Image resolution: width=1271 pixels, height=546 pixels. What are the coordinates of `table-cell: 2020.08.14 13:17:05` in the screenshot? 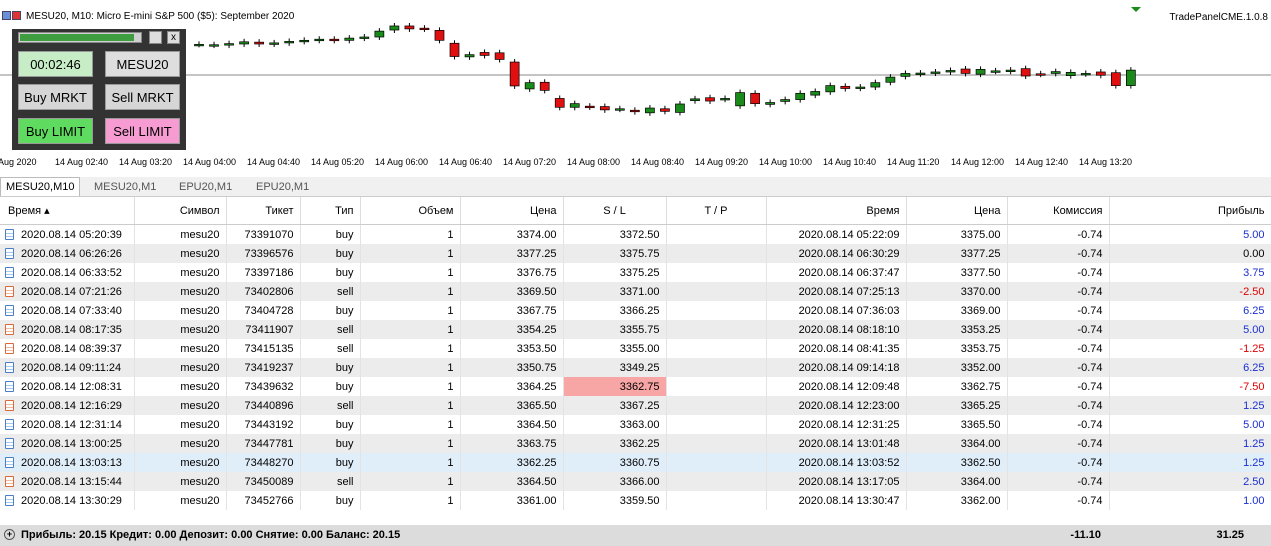 It's located at (836, 481).